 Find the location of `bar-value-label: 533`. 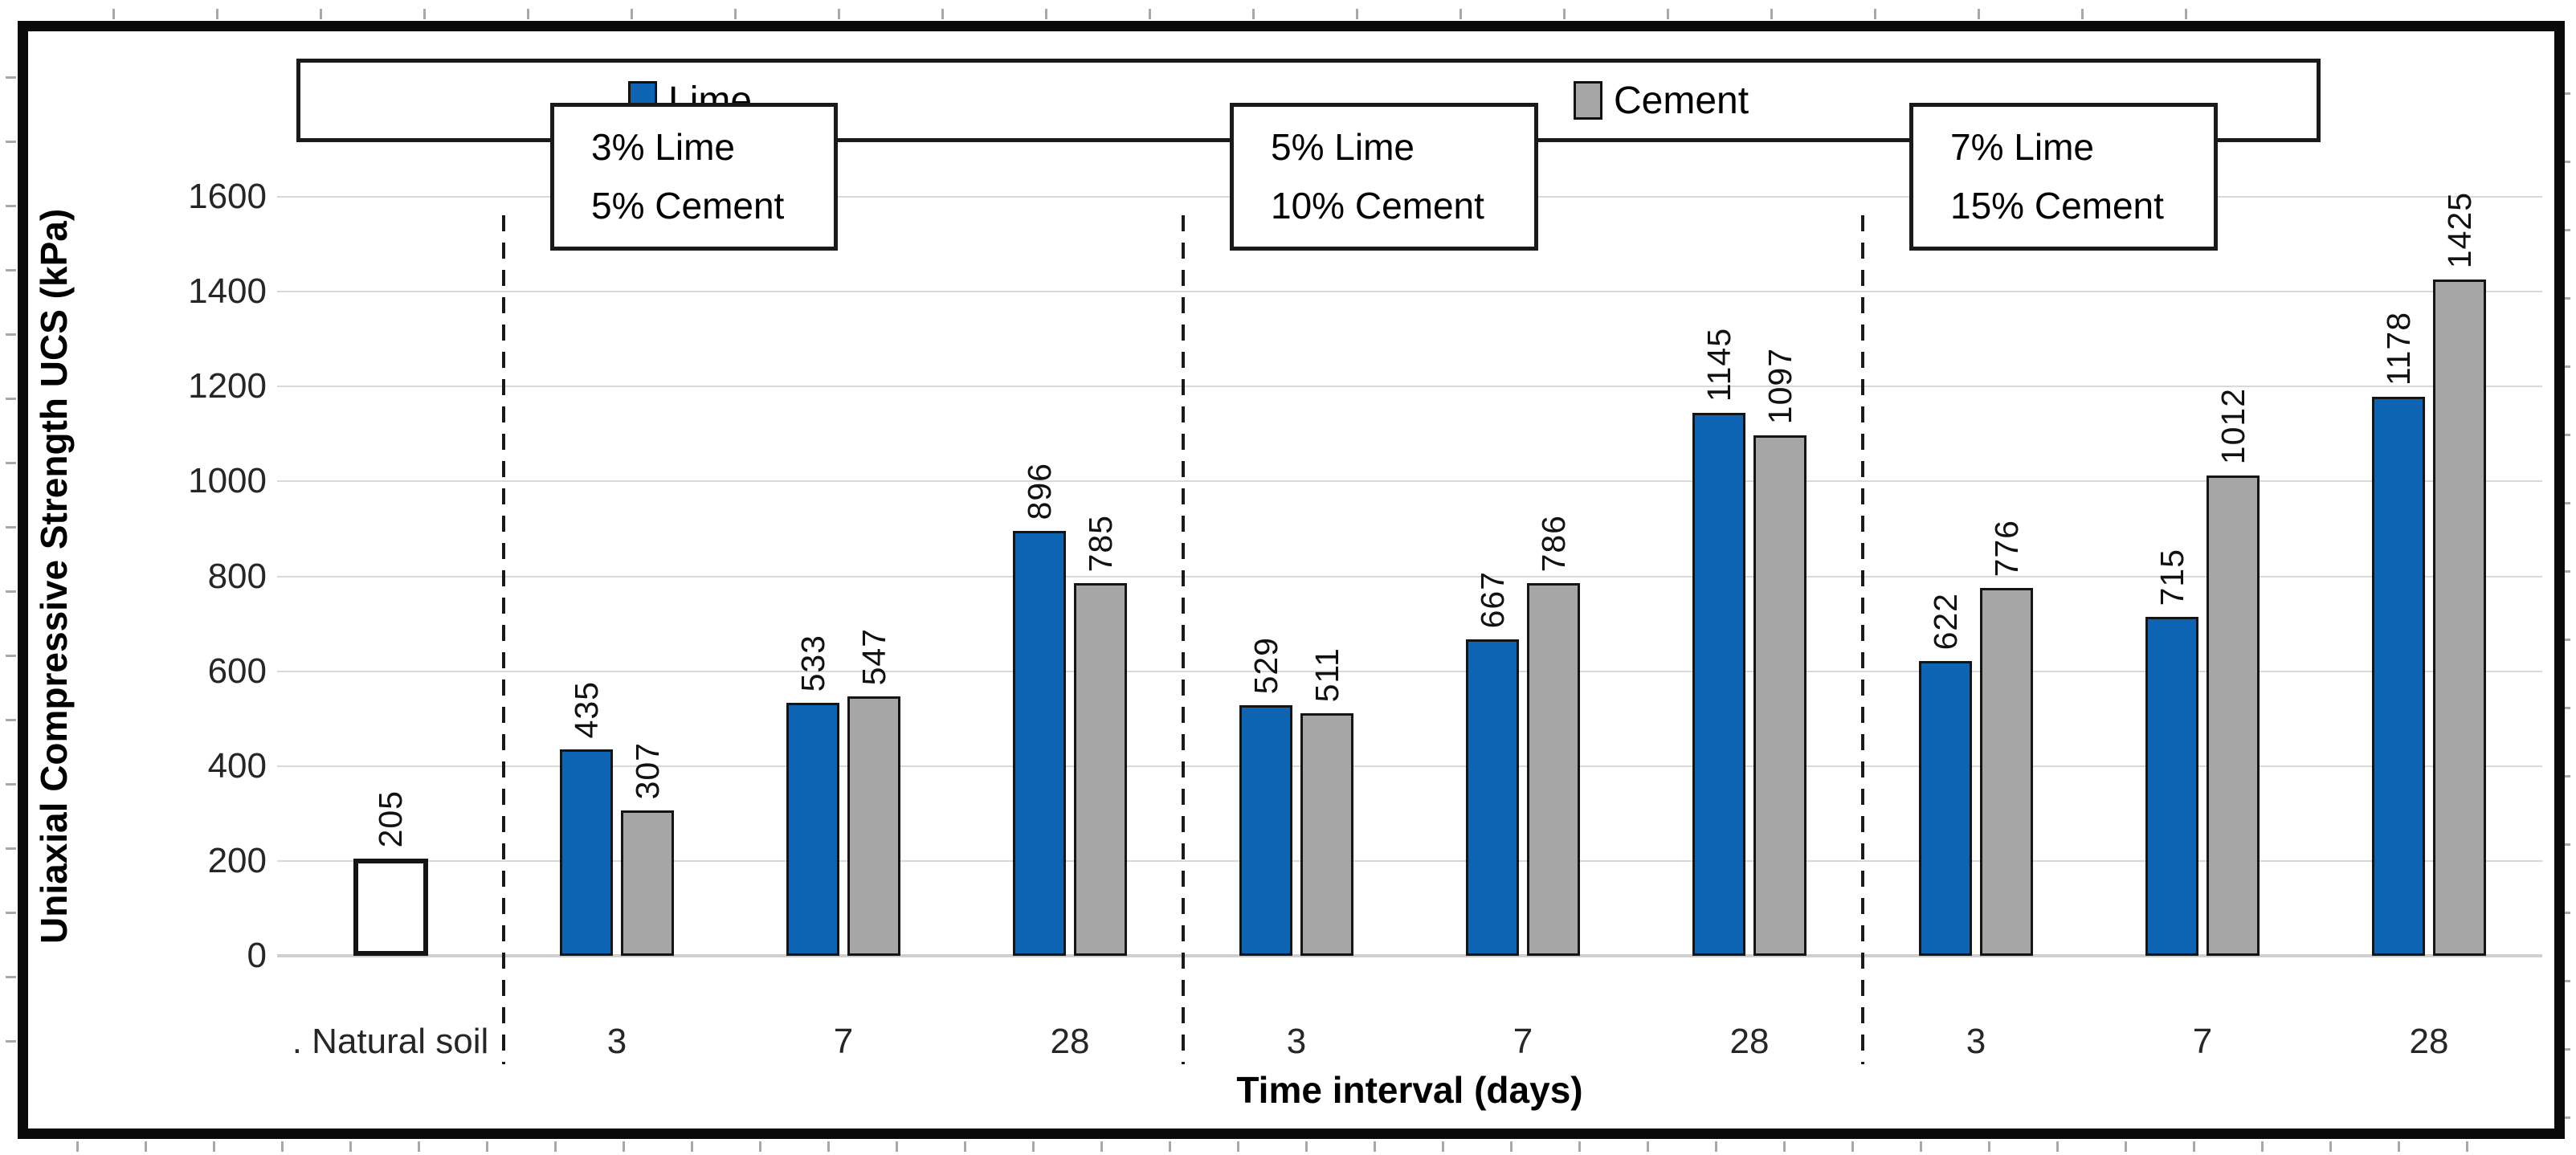

bar-value-label: 533 is located at coordinates (812, 663).